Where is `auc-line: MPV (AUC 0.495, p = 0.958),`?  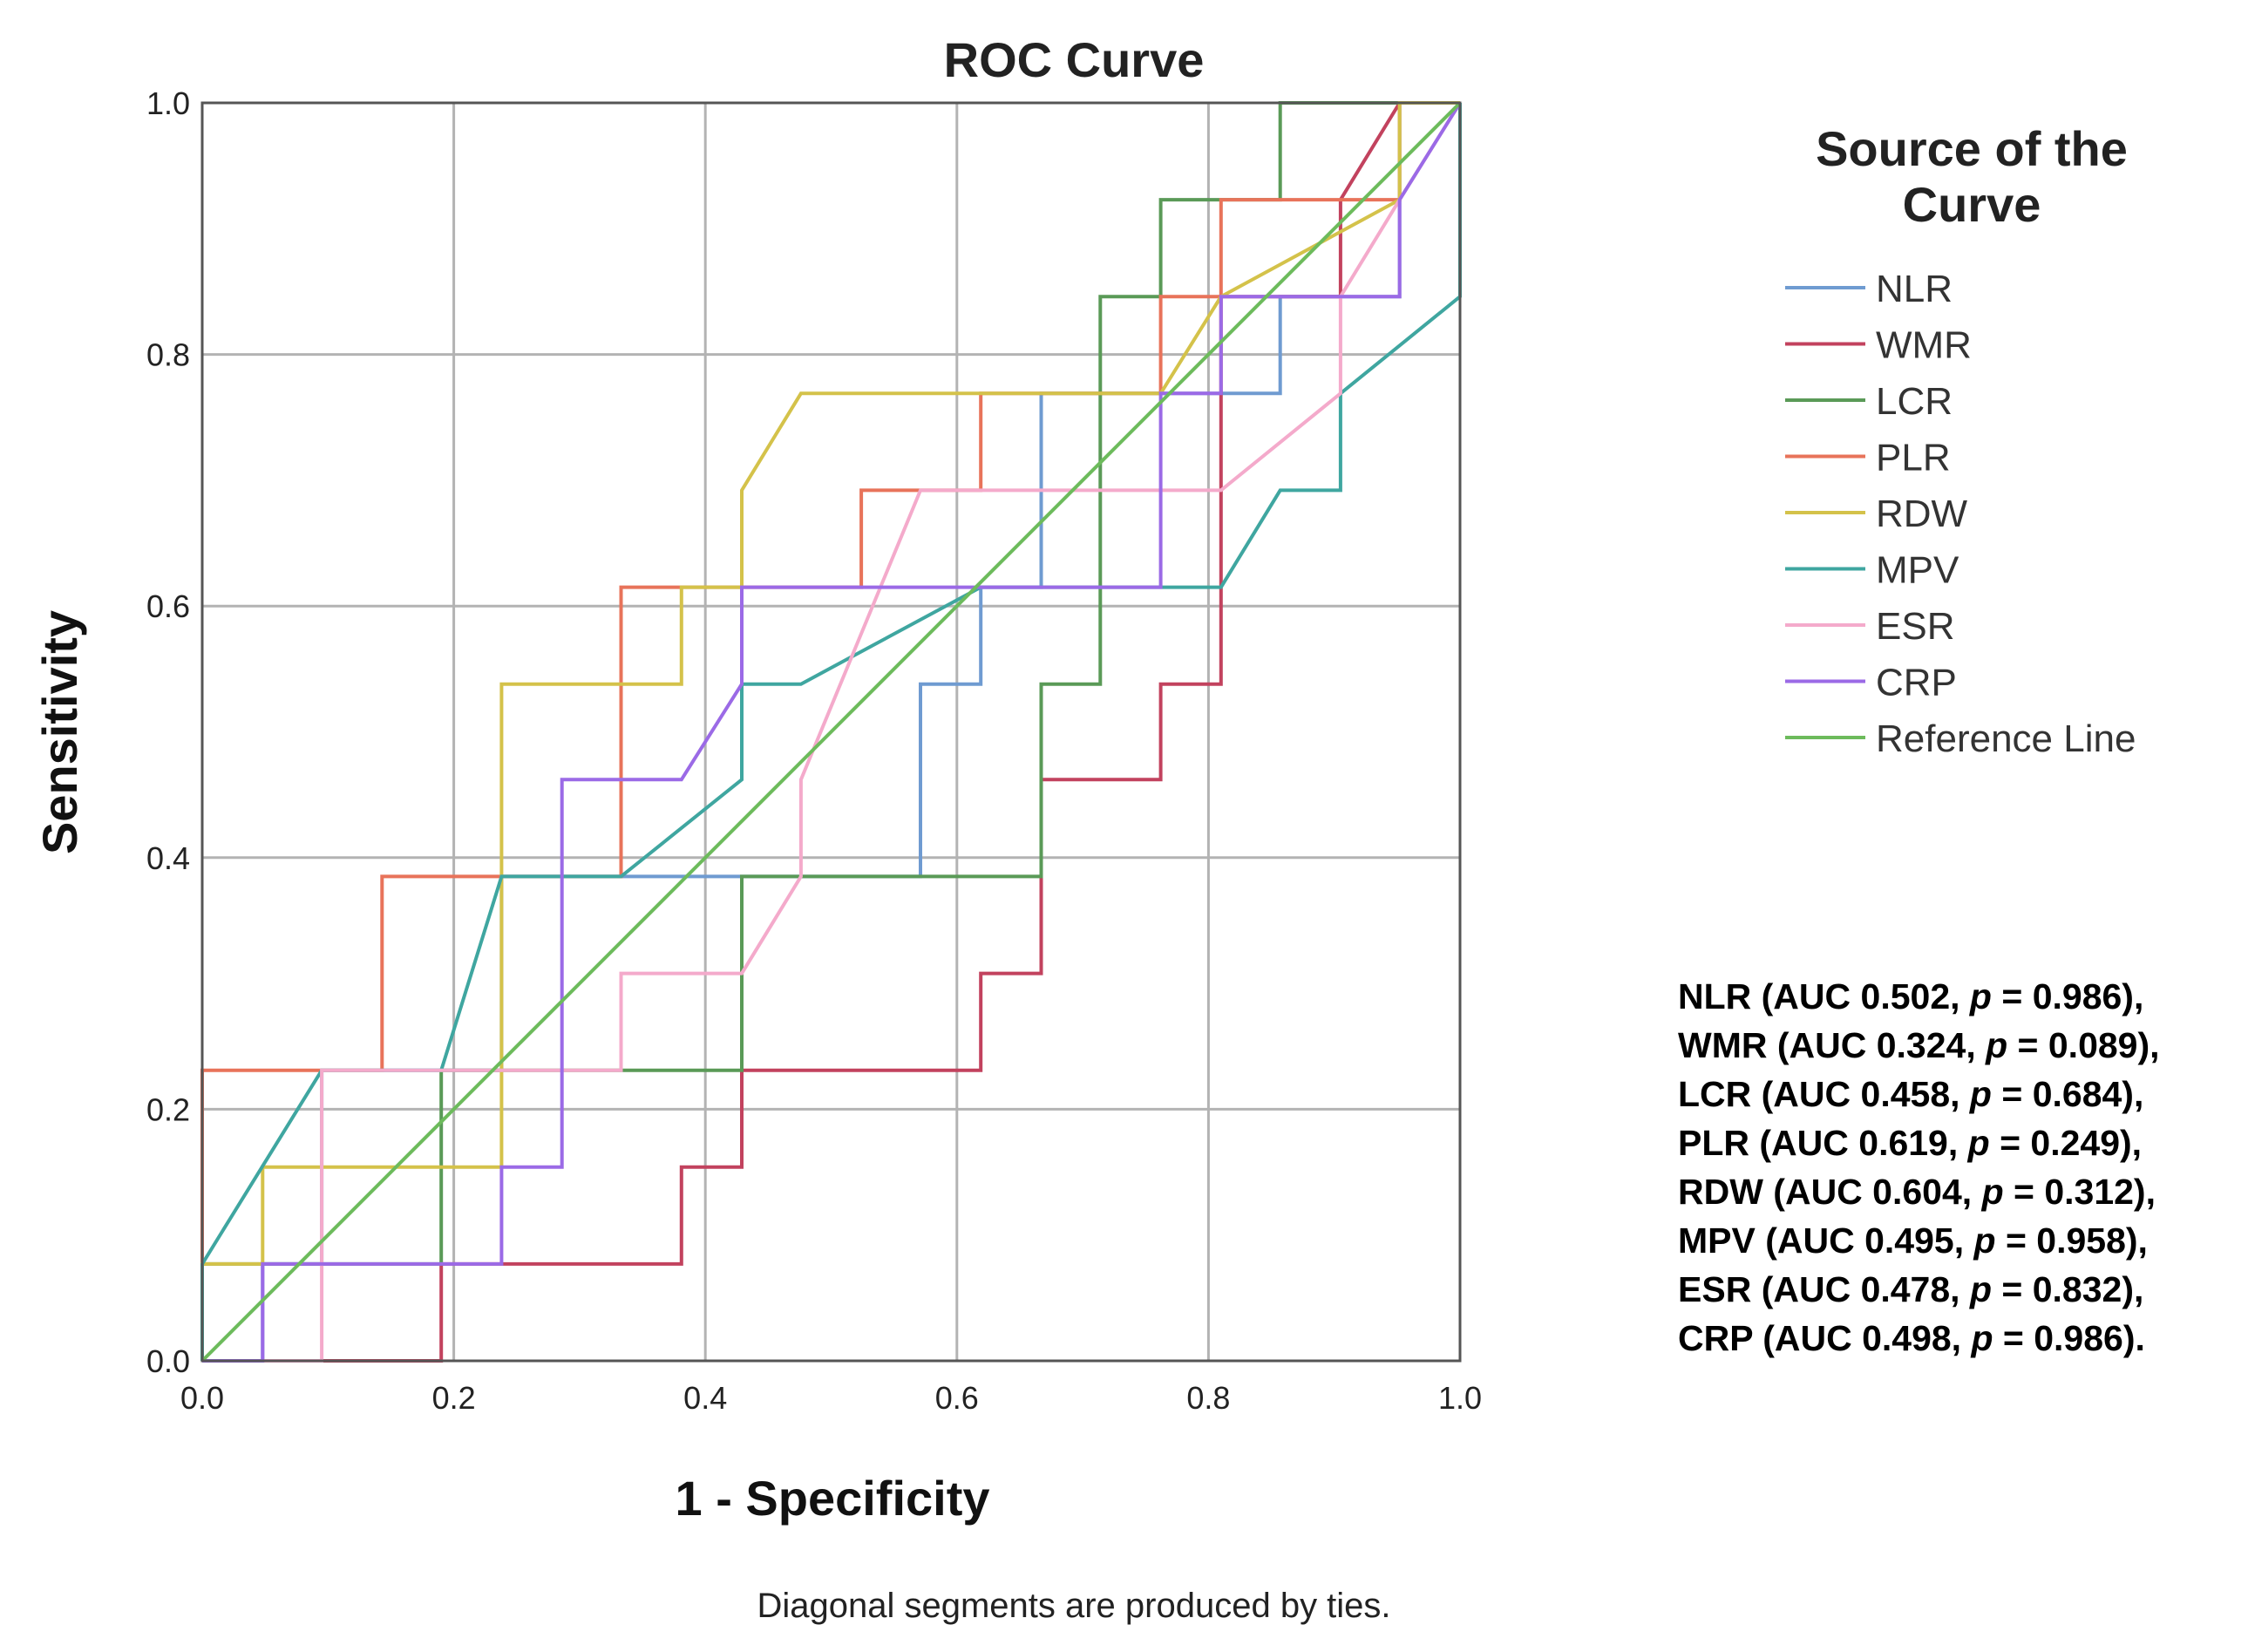
auc-line: MPV (AUC 0.495, p = 0.958), is located at coordinates (1957, 1240).